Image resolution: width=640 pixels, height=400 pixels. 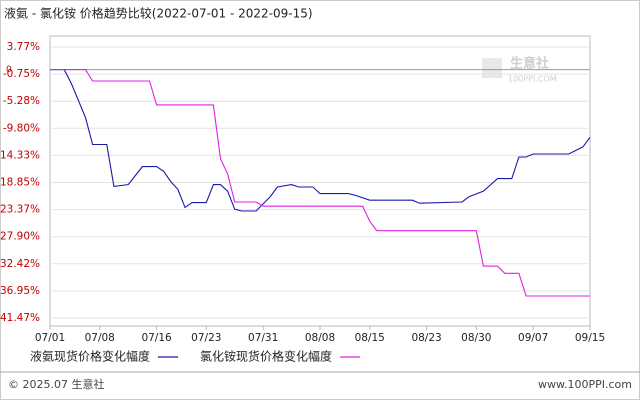 I want to click on y-tick-label: -41.47%, so click(x=20, y=318).